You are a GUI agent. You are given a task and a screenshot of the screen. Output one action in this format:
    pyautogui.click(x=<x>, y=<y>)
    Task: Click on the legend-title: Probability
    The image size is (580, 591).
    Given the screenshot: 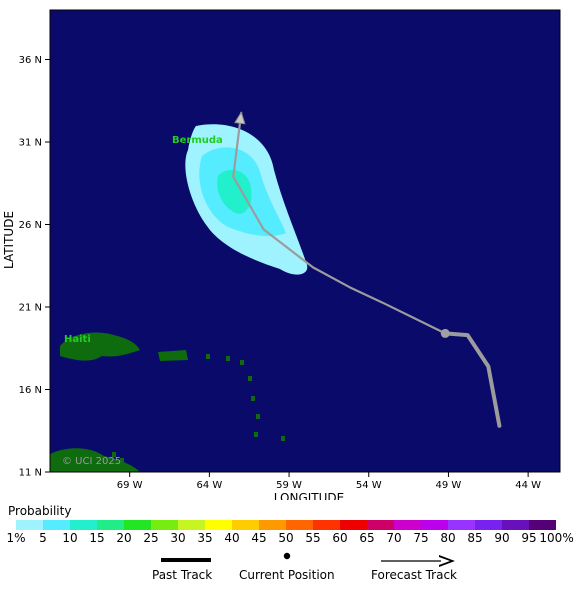 What is the action you would take?
    pyautogui.click(x=40, y=511)
    